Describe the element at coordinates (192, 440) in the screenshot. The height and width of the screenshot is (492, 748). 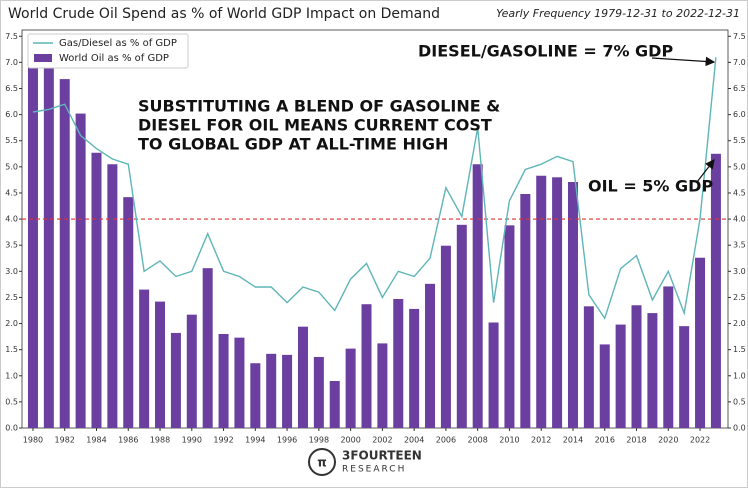
I see `x-tick-label: 1990` at that location.